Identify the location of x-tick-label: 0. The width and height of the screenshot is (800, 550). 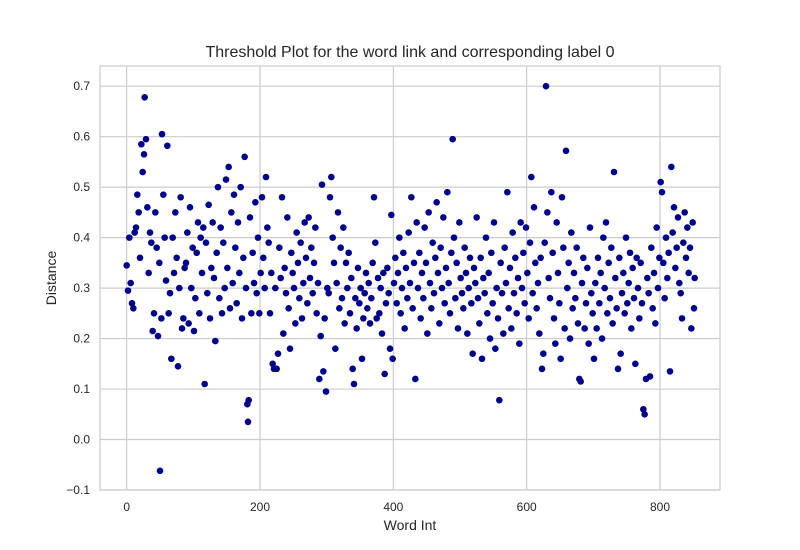
(126, 507).